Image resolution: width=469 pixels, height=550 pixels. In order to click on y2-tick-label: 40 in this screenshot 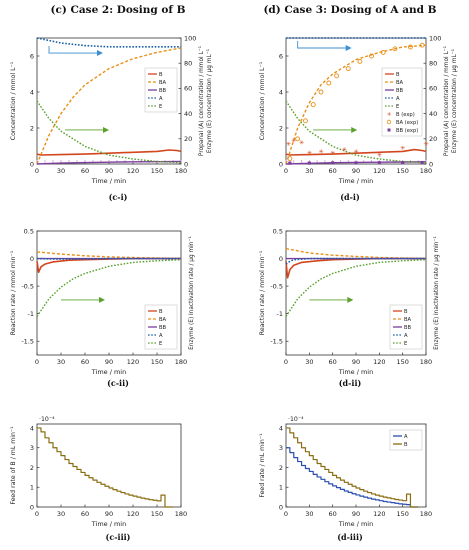, I will do `click(188, 114)`.